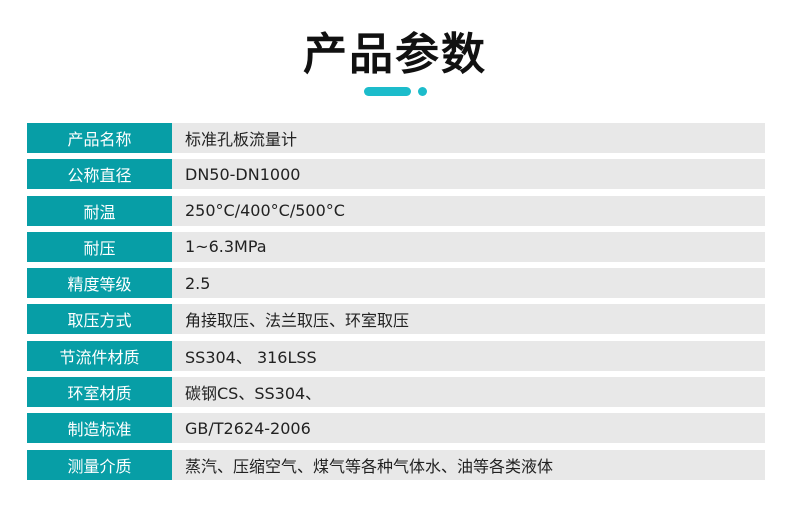  Describe the element at coordinates (468, 283) in the screenshot. I see `row-value: 2.5` at that location.